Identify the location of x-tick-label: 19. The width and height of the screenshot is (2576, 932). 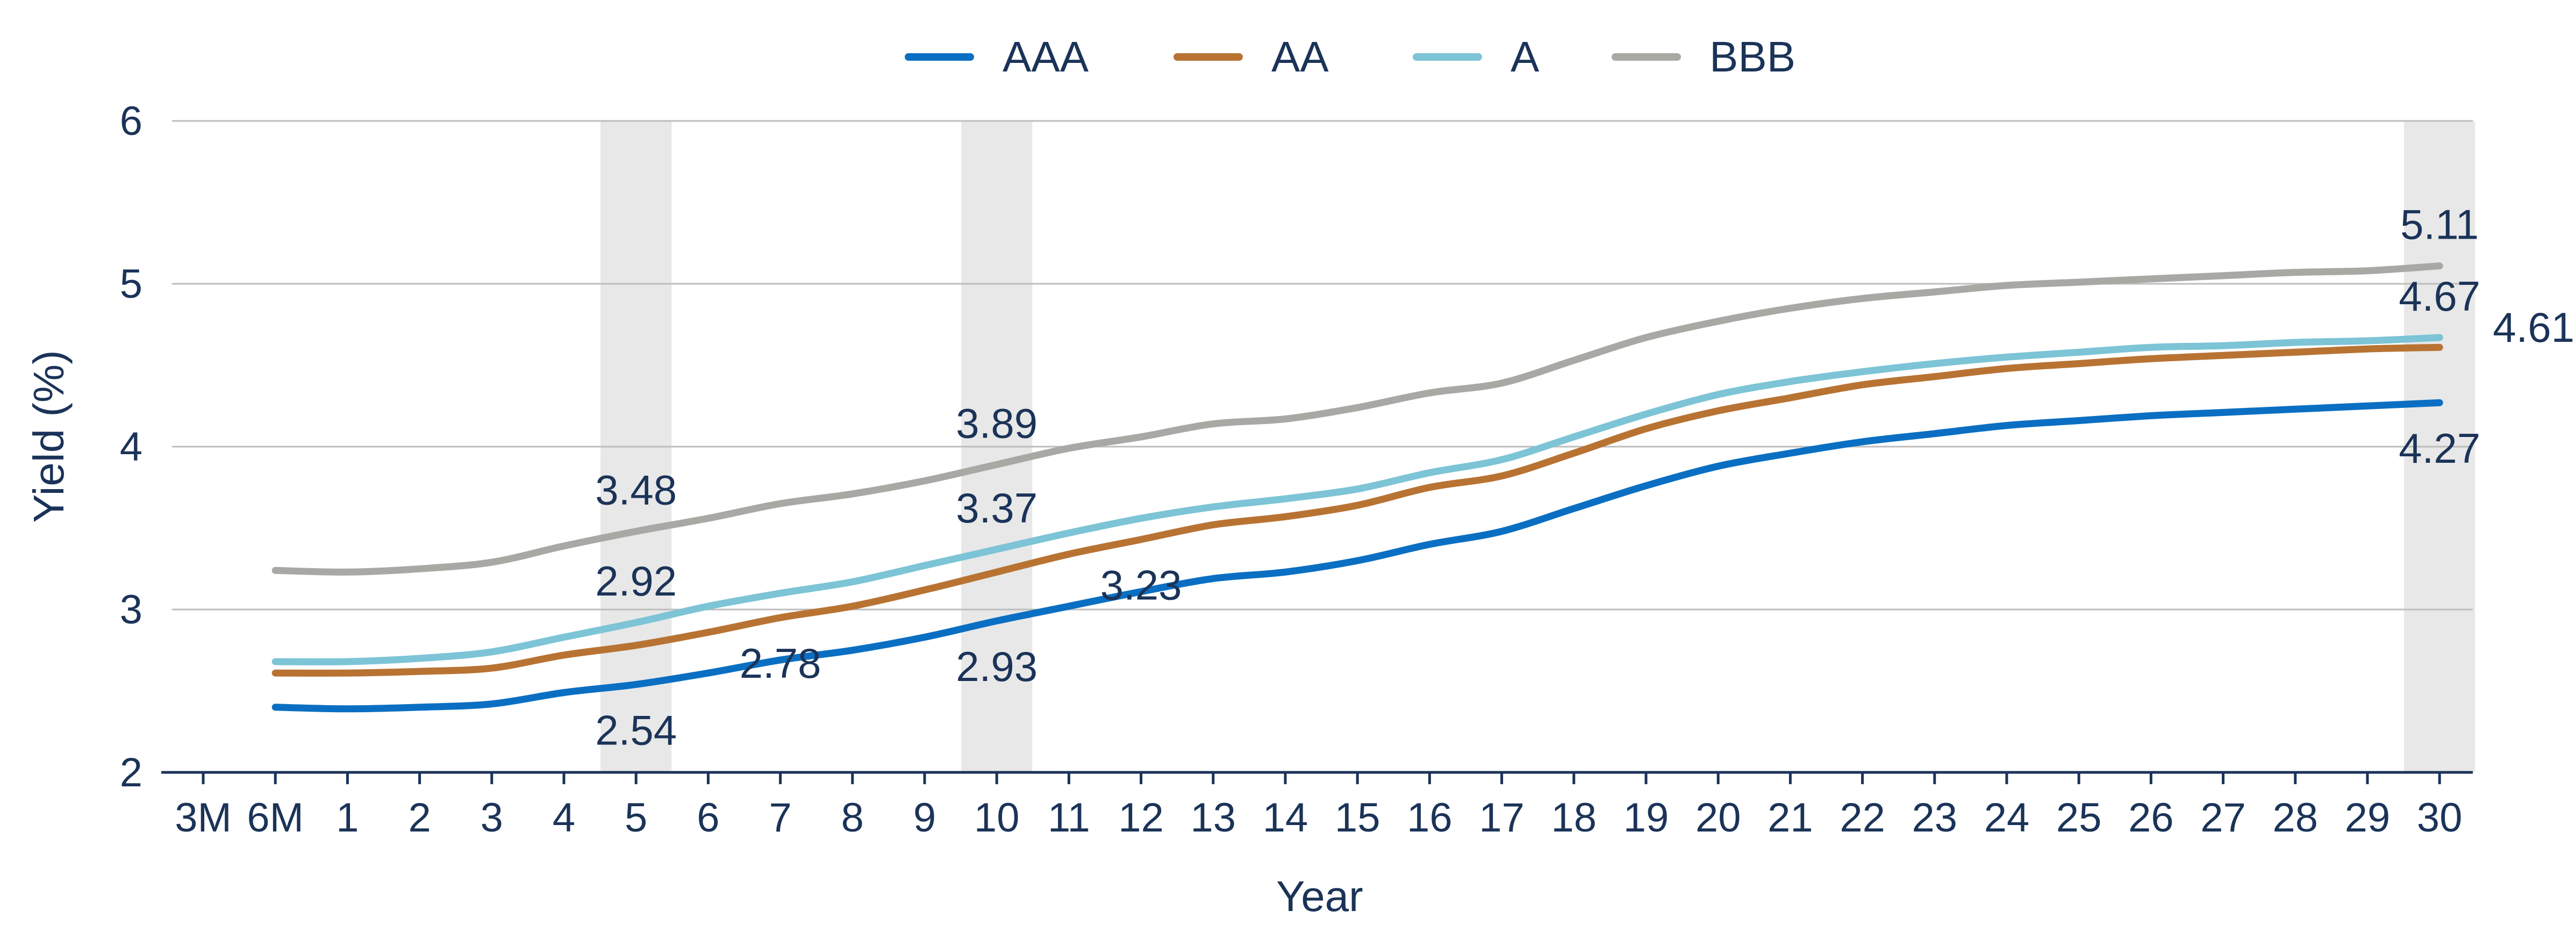
(1646, 818).